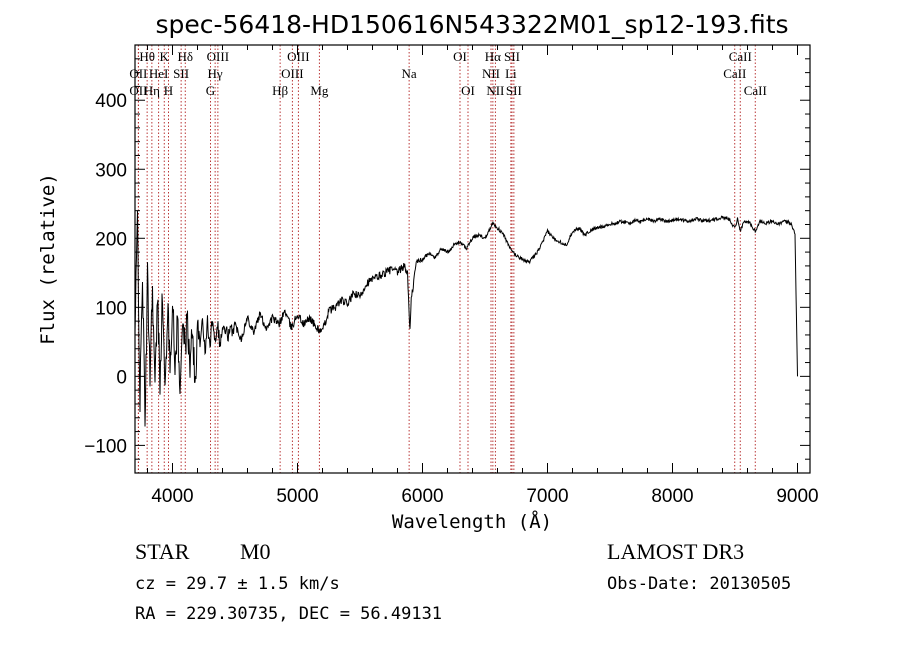  What do you see at coordinates (493, 56) in the screenshot?
I see `spectral-line-label: Hα` at bounding box center [493, 56].